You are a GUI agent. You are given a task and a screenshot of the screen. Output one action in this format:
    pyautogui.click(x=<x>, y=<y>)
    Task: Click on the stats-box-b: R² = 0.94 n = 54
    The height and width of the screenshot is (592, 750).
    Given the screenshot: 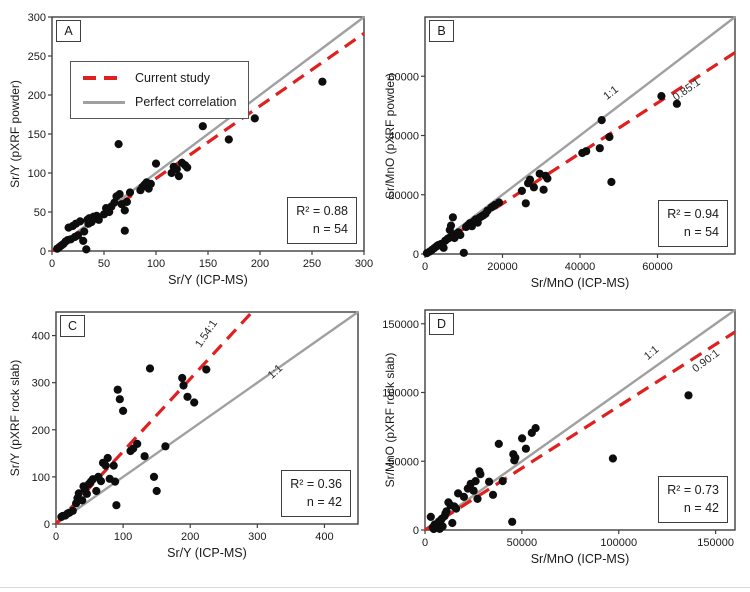 What is the action you would take?
    pyautogui.click(x=693, y=223)
    